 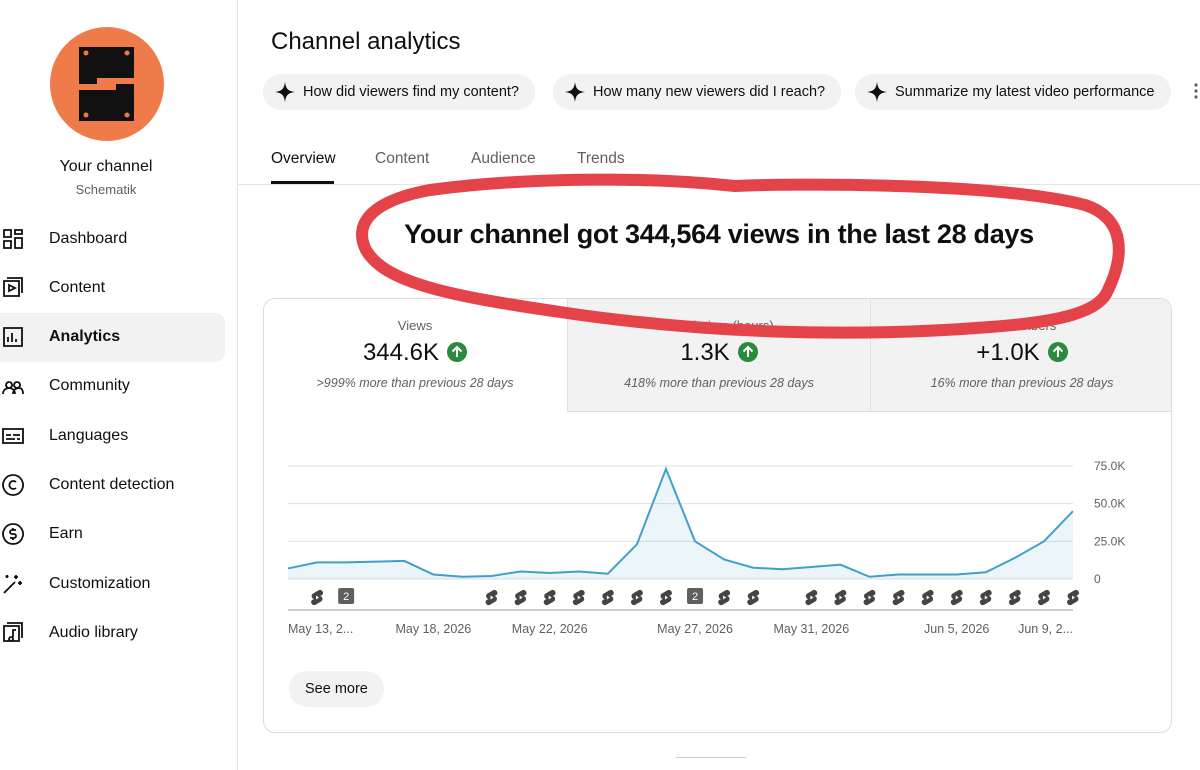 What do you see at coordinates (401, 352) in the screenshot?
I see `metric-value: 344.6K` at bounding box center [401, 352].